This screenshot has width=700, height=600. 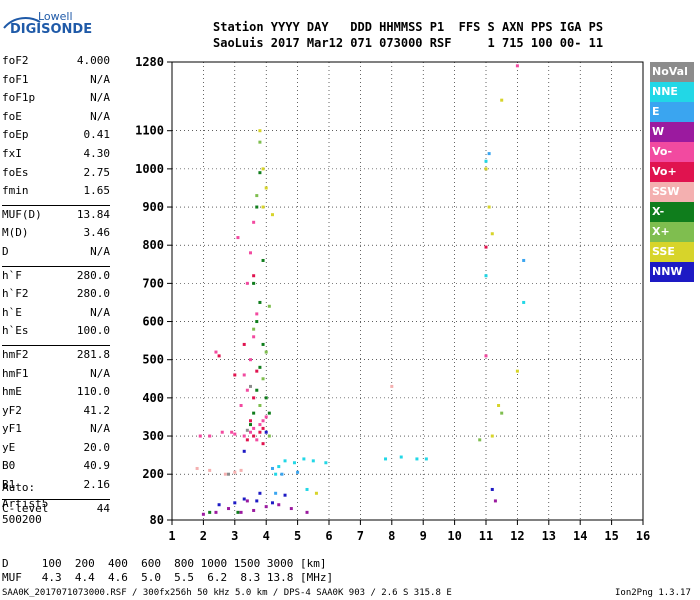 What do you see at coordinates (9, 485) in the screenshot?
I see `param-name: B1` at bounding box center [9, 485].